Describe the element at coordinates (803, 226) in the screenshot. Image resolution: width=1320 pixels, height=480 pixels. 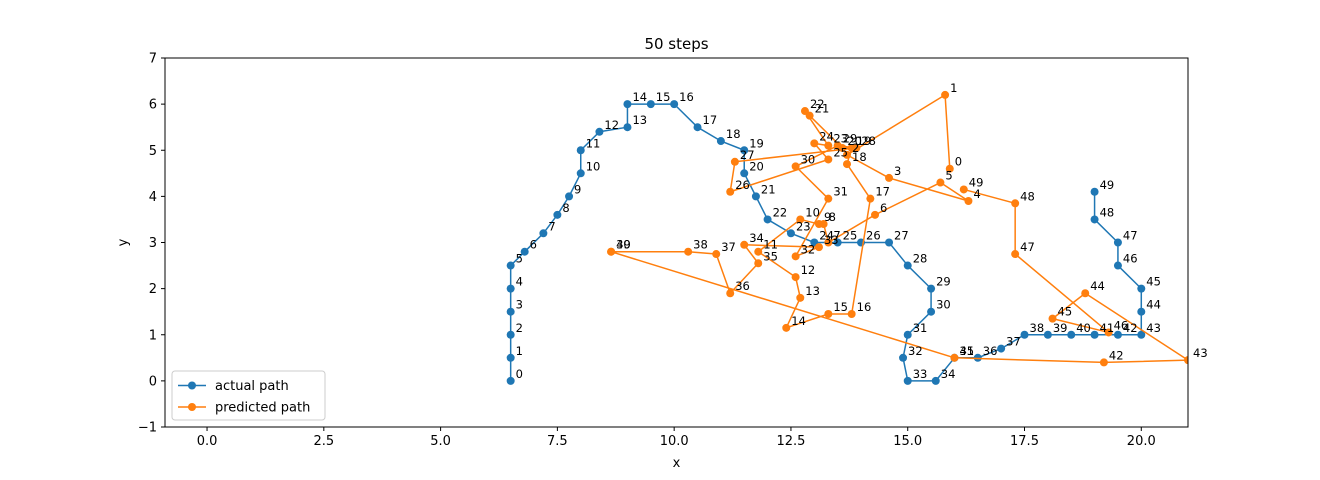
I see `actual-point-label: 23` at that location.